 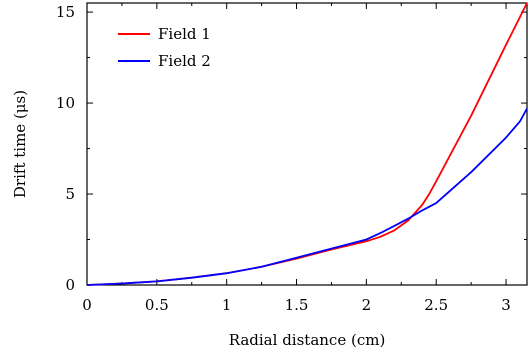 What do you see at coordinates (307, 340) in the screenshot?
I see `x-axis-title: Radial distance (cm)` at bounding box center [307, 340].